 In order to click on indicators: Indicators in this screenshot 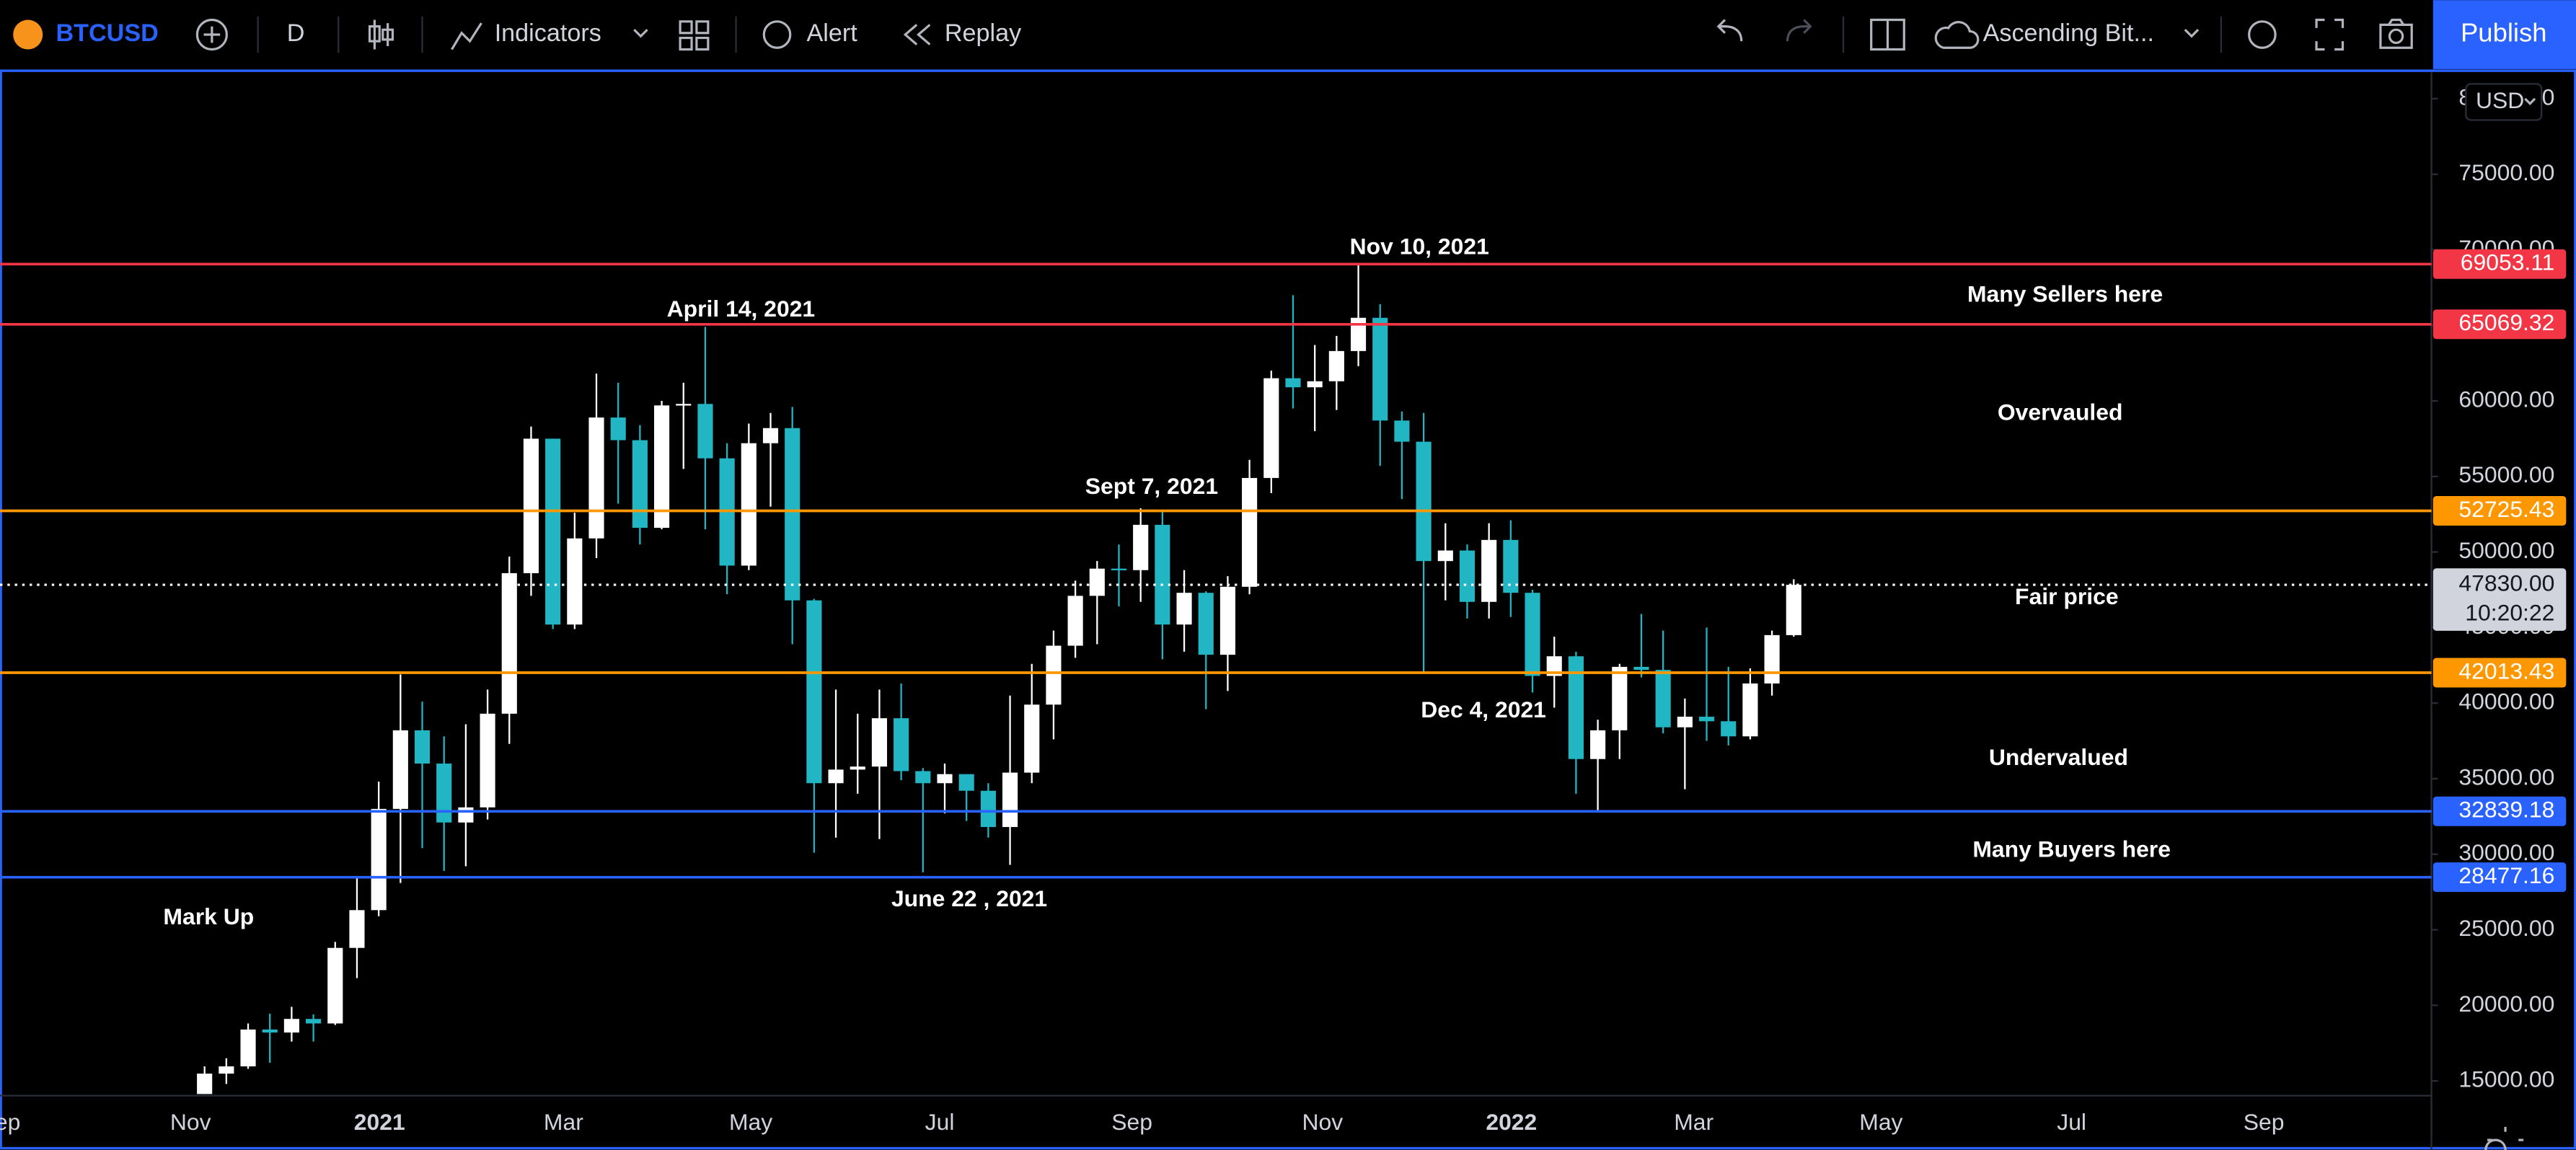, I will do `click(548, 33)`.